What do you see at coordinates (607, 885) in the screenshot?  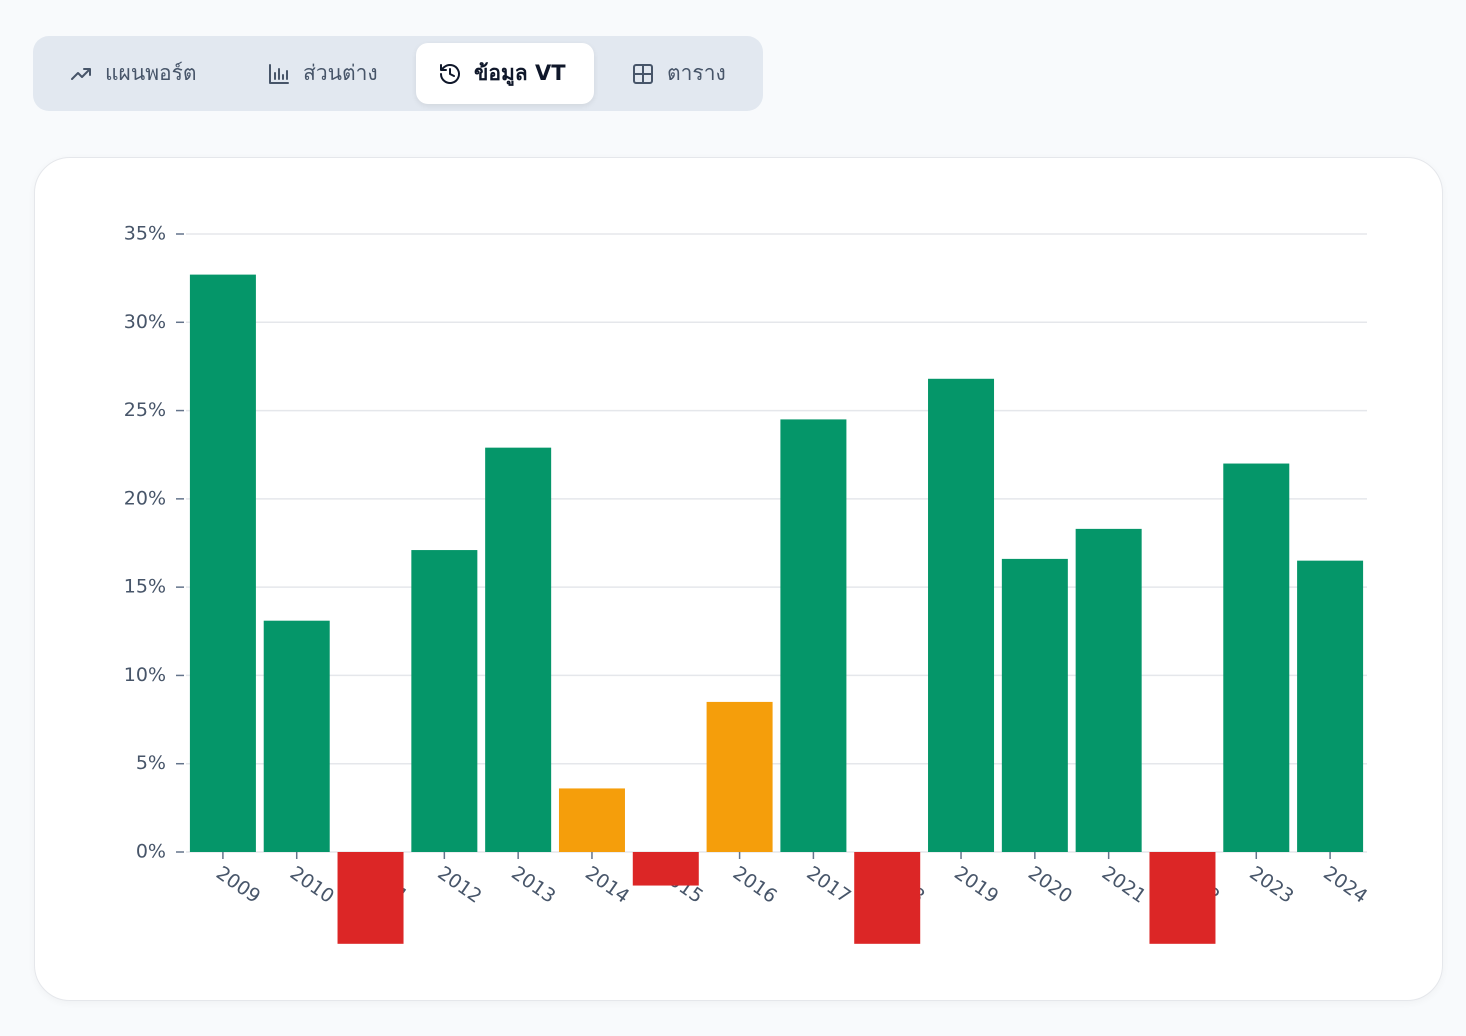 I see `x-tick-label: 2014` at bounding box center [607, 885].